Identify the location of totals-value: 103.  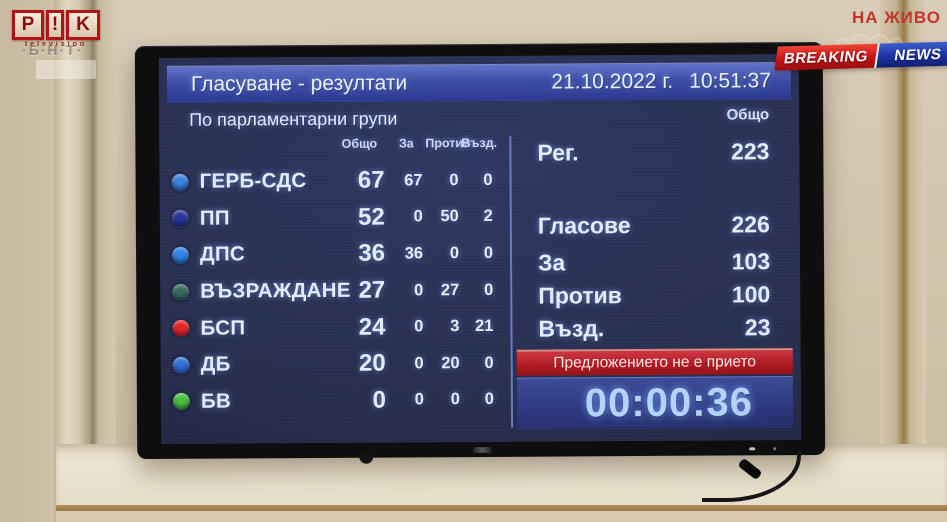
(751, 261).